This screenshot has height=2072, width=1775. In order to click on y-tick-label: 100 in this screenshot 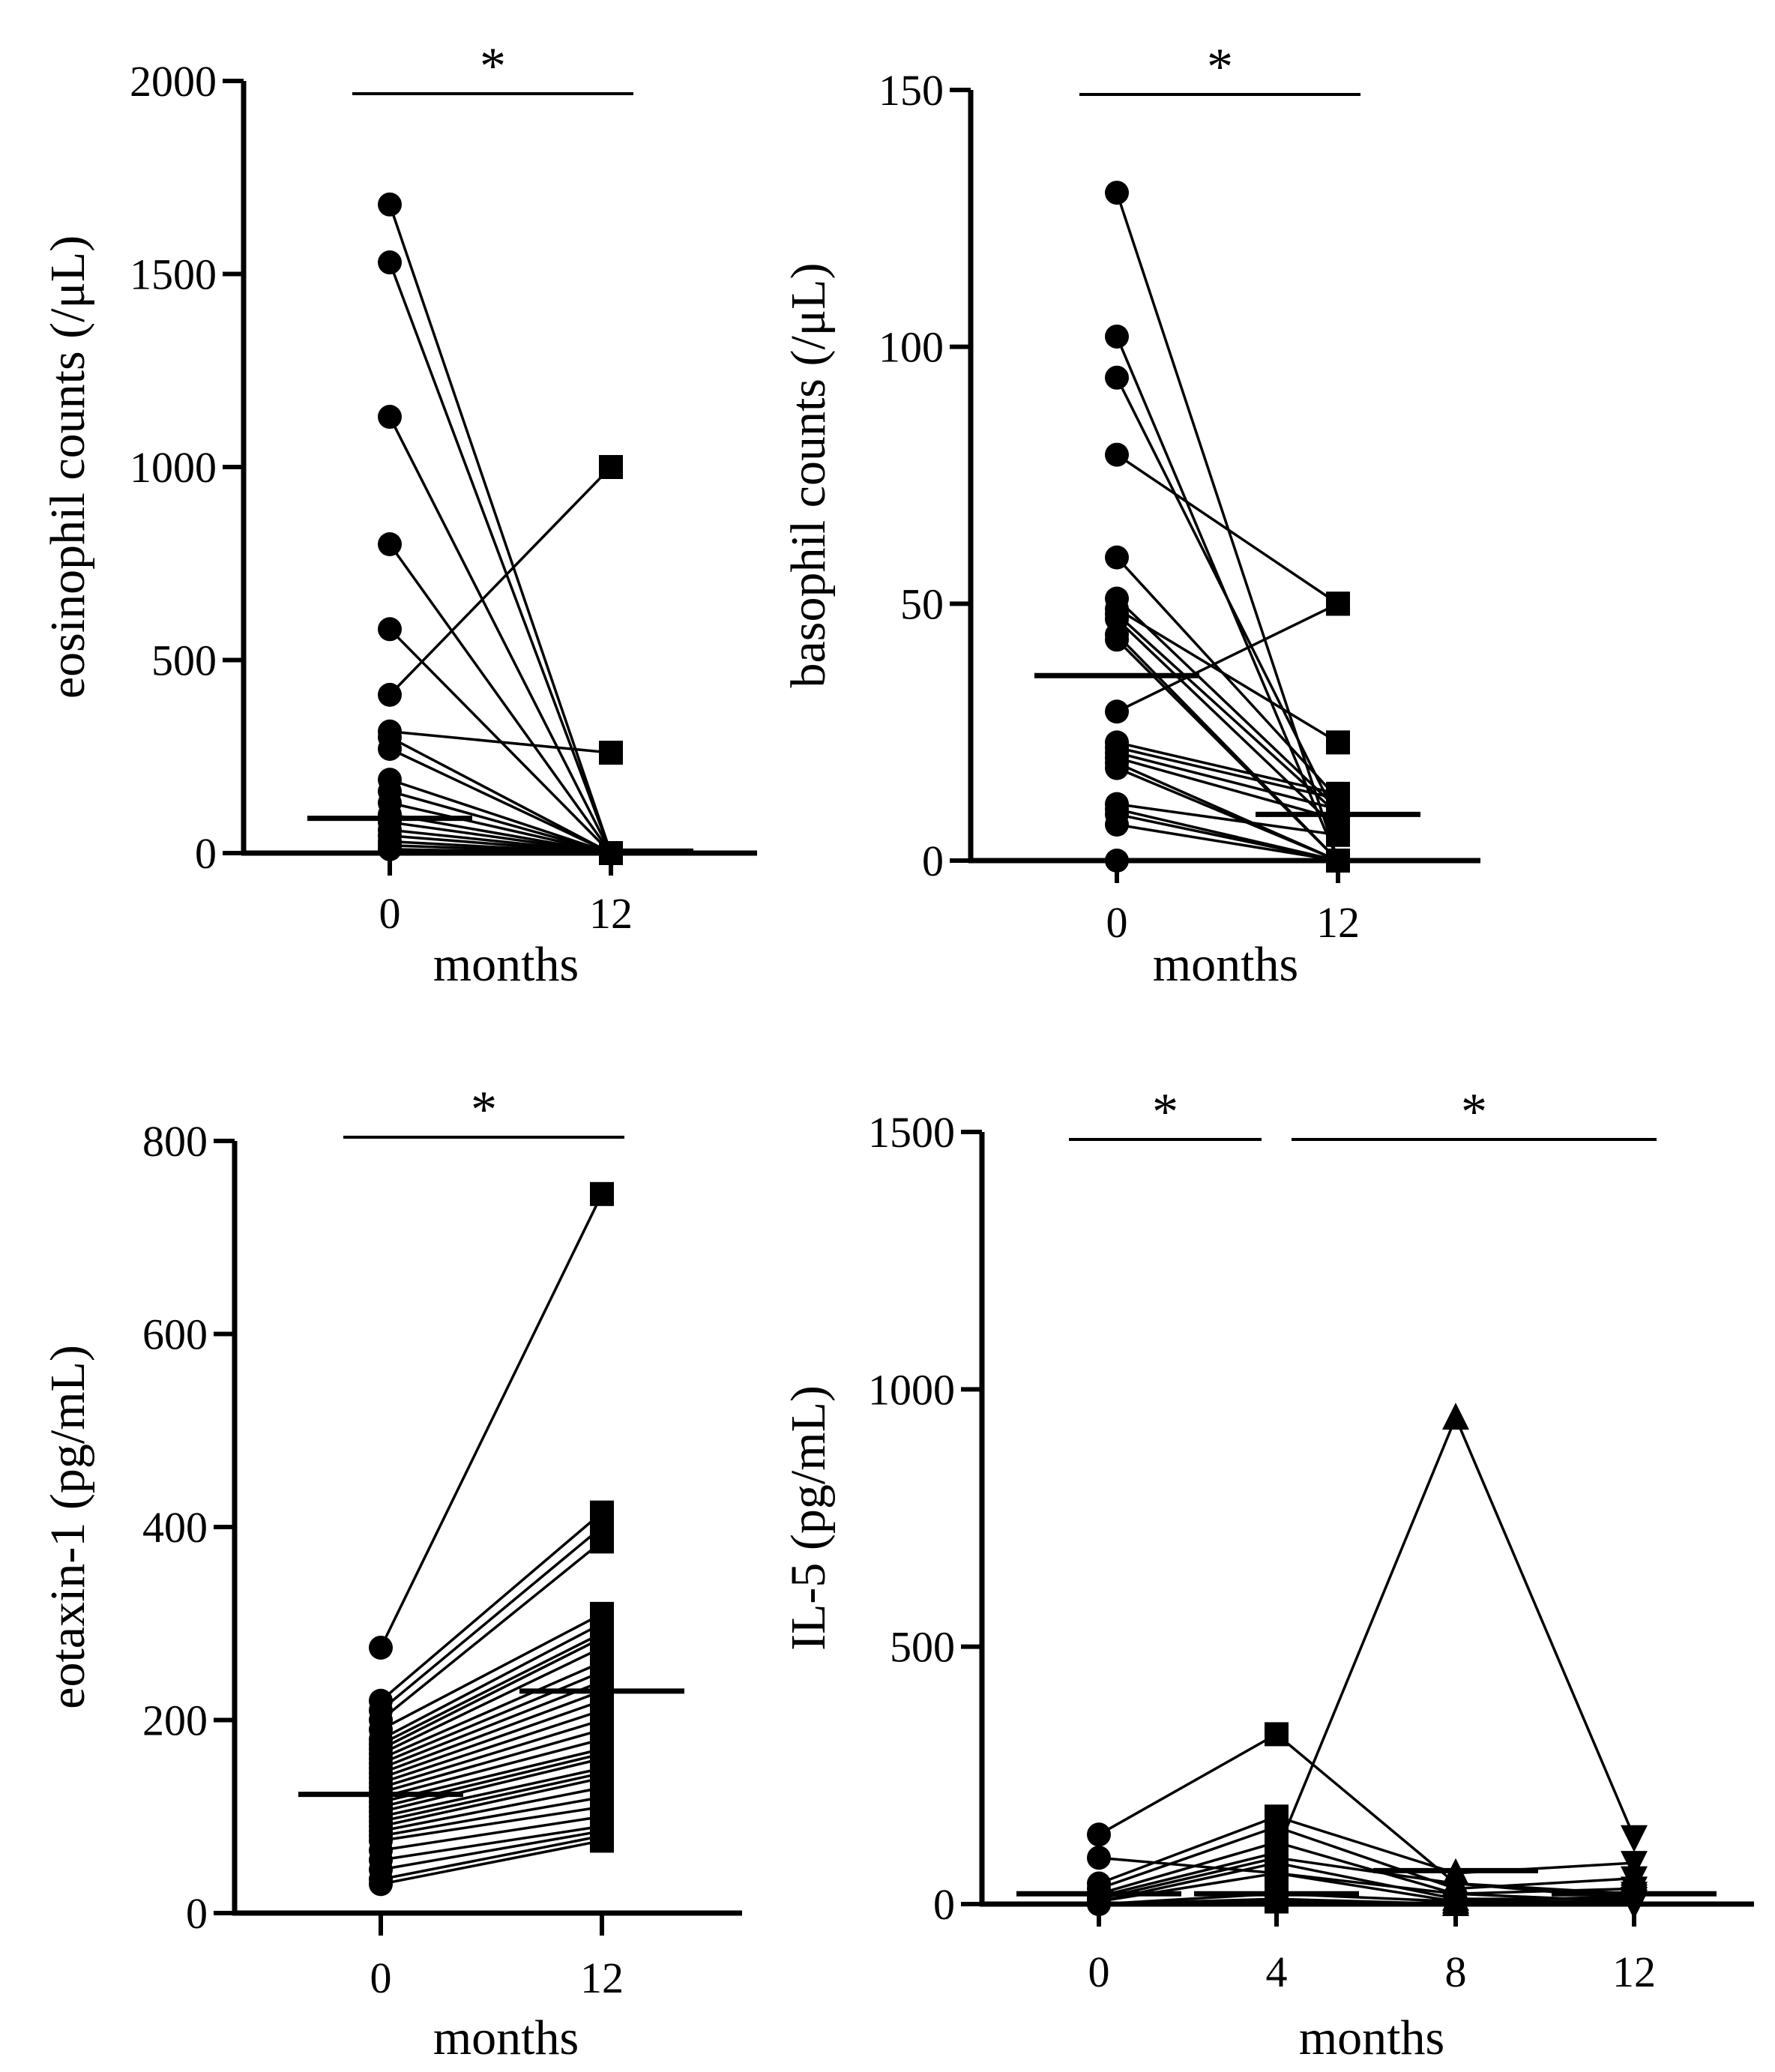, I will do `click(911, 347)`.